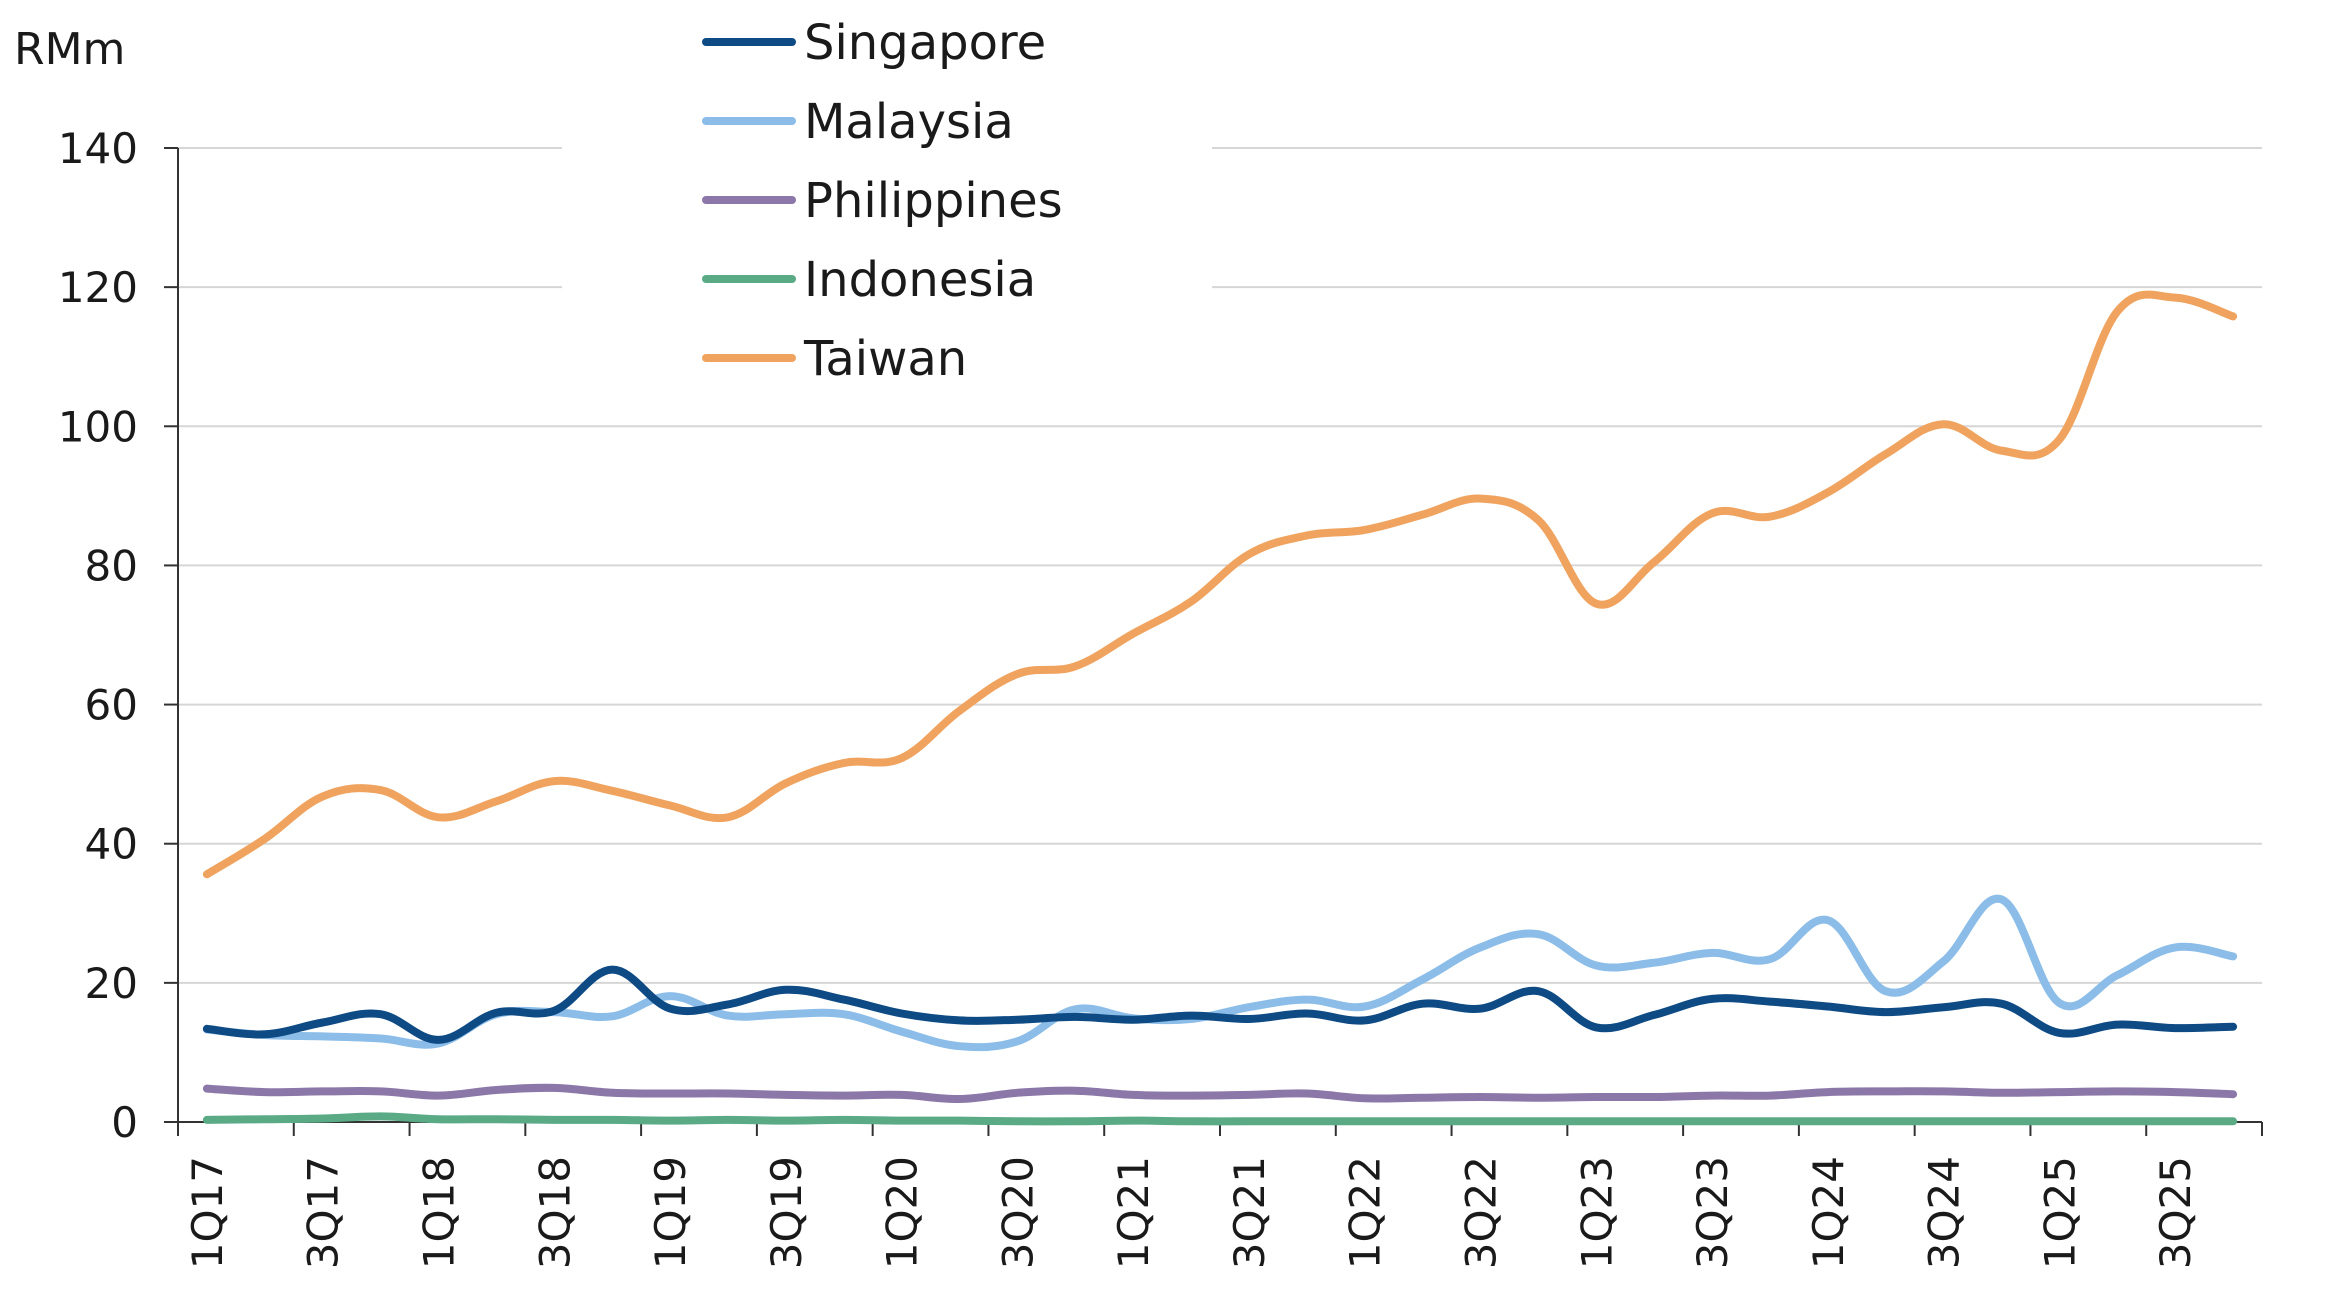  I want to click on x-tick-label-1Q17: 1Q17, so click(207, 1212).